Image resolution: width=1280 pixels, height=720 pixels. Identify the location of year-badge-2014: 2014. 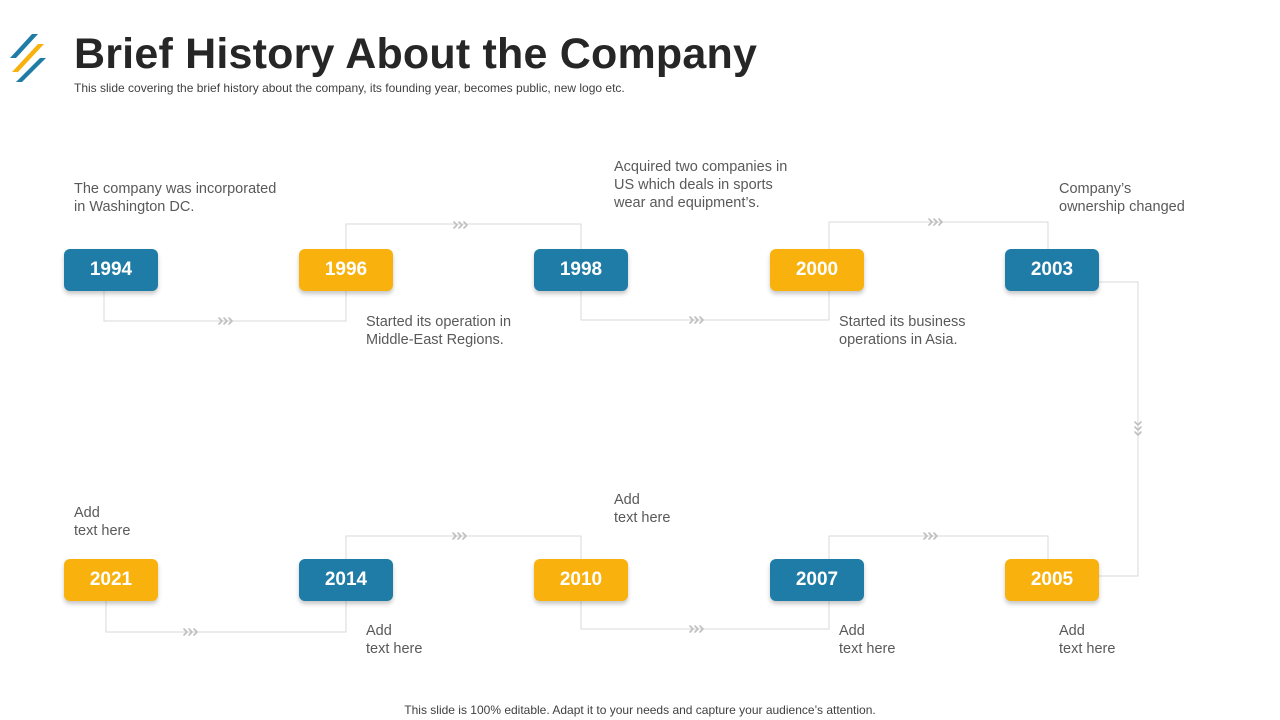
(346, 580).